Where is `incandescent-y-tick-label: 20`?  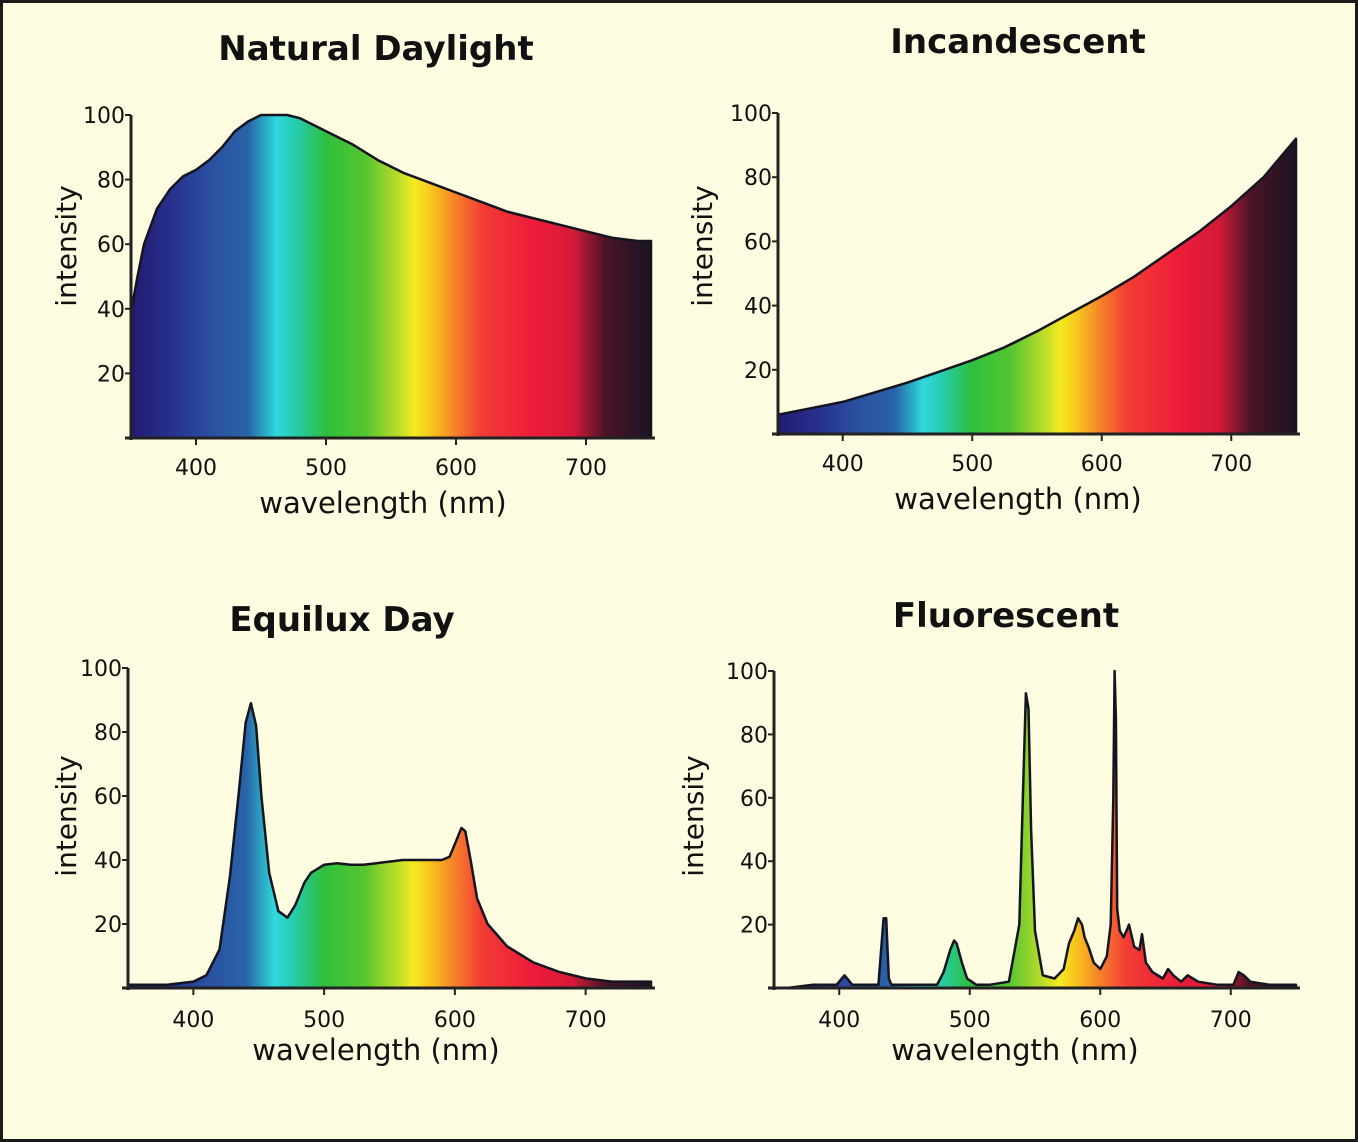
incandescent-y-tick-label: 20 is located at coordinates (758, 371).